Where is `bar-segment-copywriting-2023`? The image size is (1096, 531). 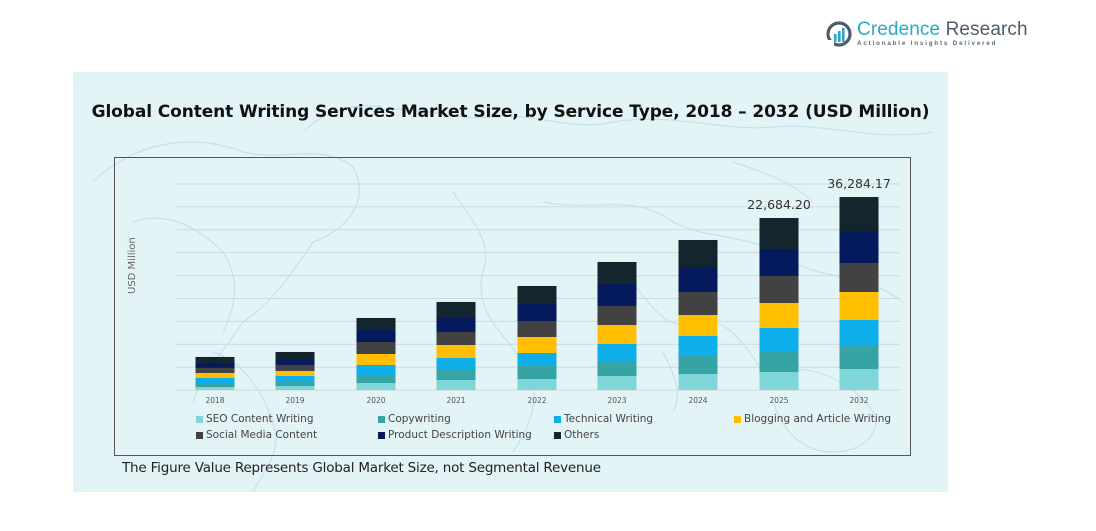
bar-segment-copywriting-2023 is located at coordinates (617, 368).